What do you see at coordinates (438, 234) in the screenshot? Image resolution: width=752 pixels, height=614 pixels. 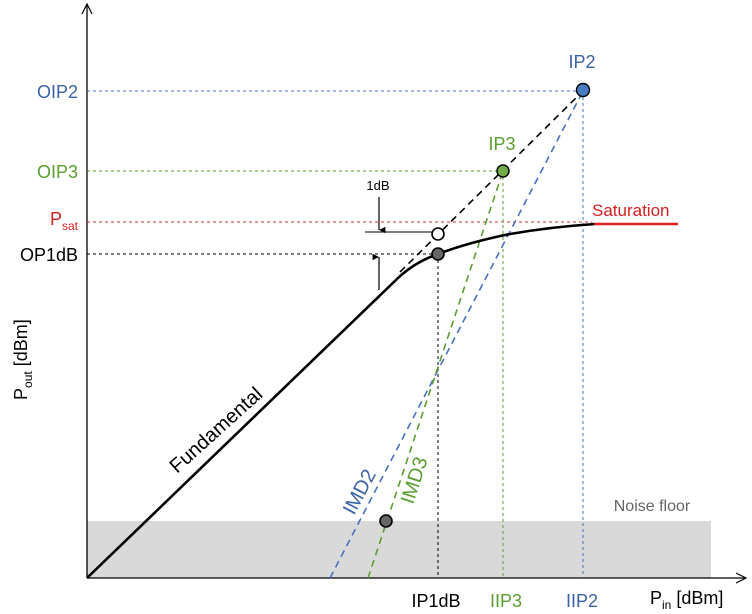 I see `p1db-extrapolated-marker` at bounding box center [438, 234].